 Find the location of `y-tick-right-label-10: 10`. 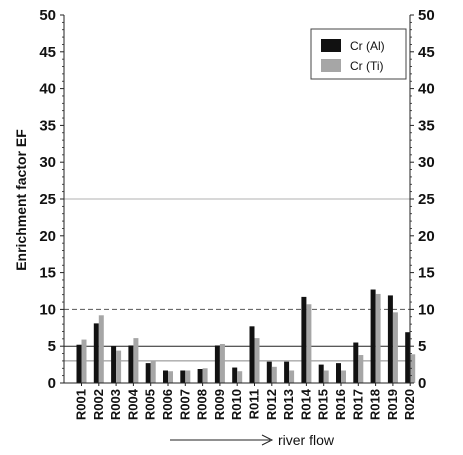

y-tick-right-label-10: 10 is located at coordinates (426, 309).